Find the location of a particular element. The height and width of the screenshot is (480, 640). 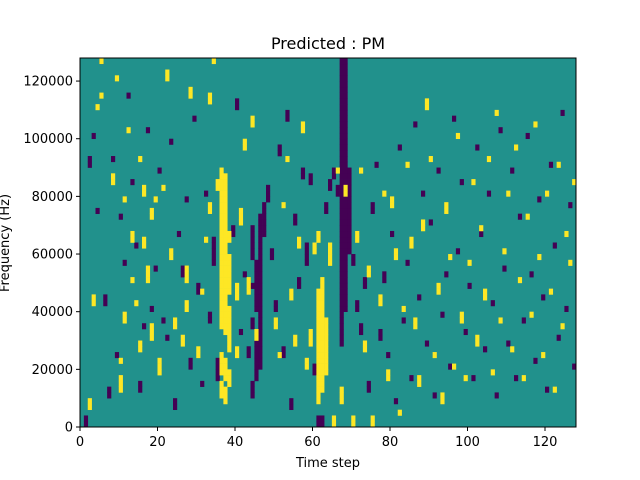

y-tick-label: 120000 is located at coordinates (48, 82).